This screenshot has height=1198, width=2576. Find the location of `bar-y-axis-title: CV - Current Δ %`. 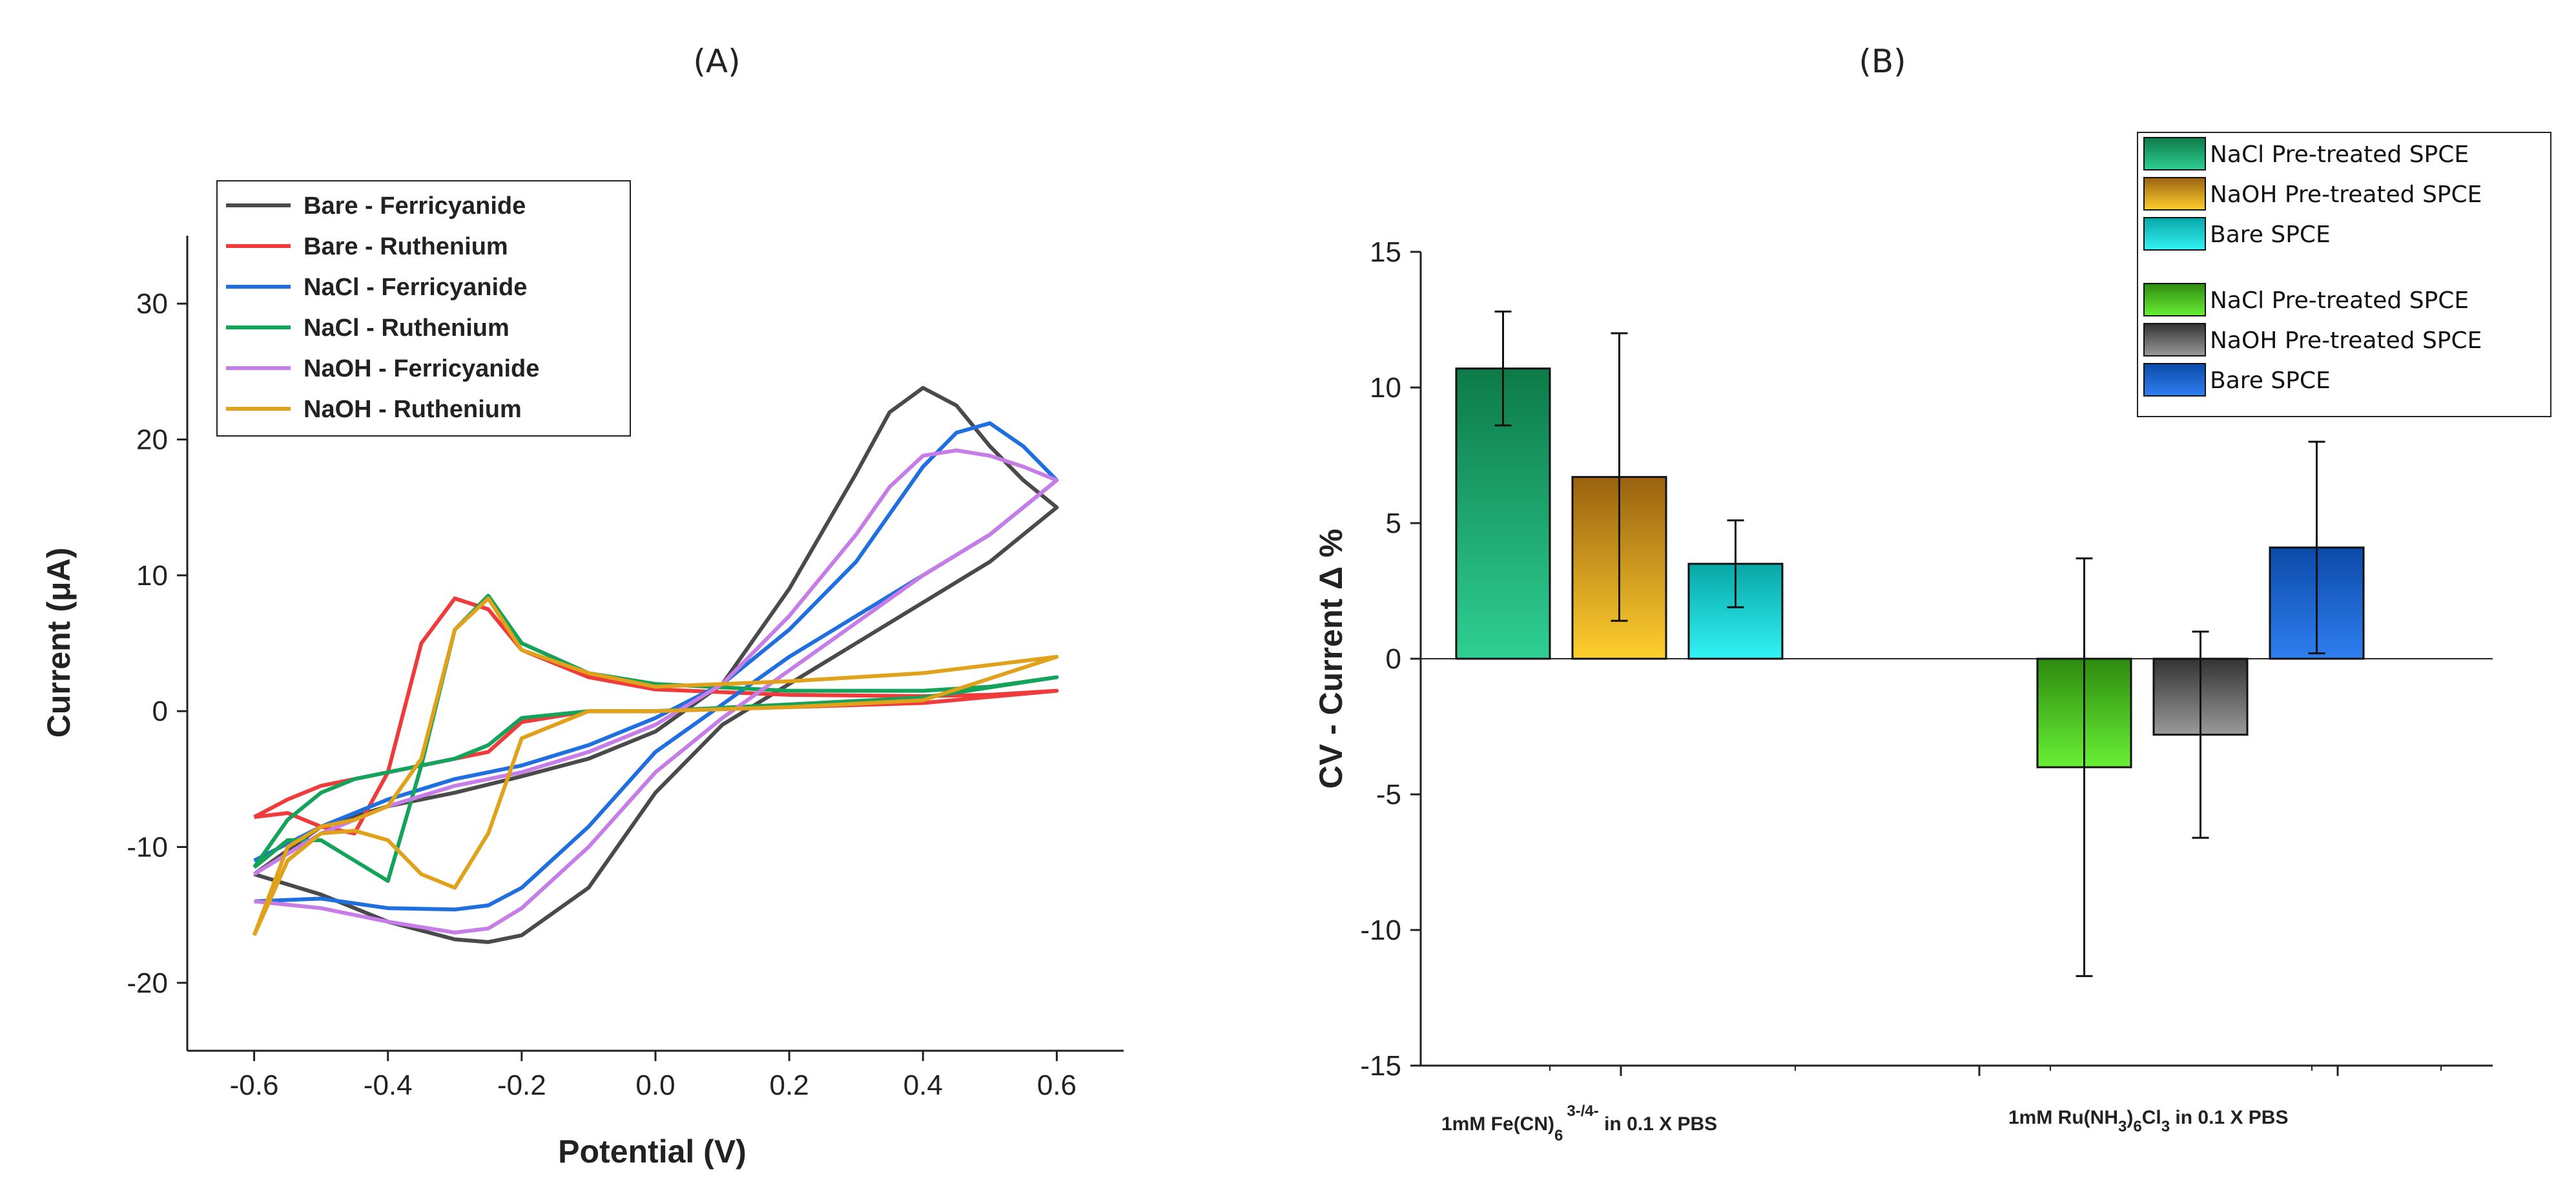

bar-y-axis-title: CV - Current Δ % is located at coordinates (1331, 659).